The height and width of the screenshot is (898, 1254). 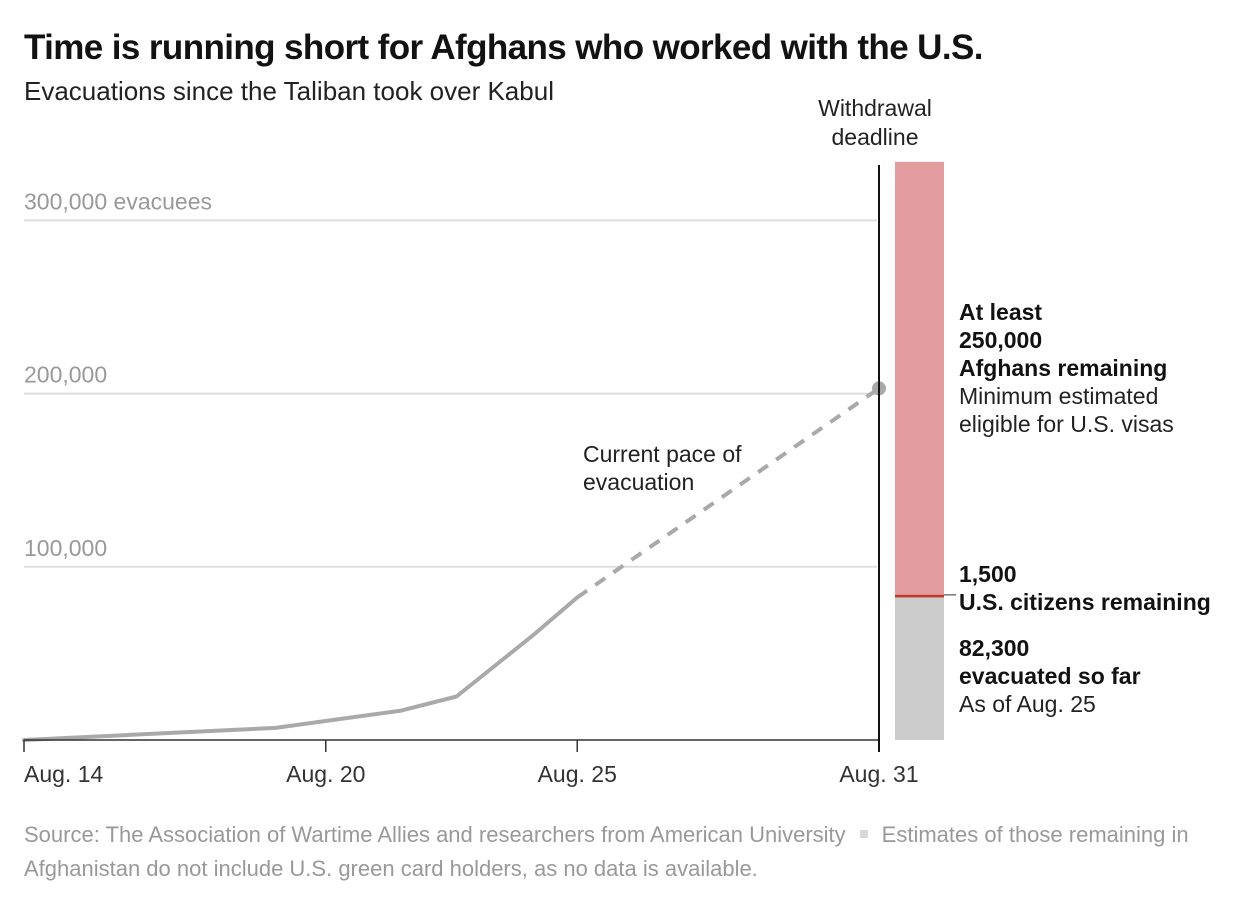 I want to click on series-solid-line, so click(x=301, y=668).